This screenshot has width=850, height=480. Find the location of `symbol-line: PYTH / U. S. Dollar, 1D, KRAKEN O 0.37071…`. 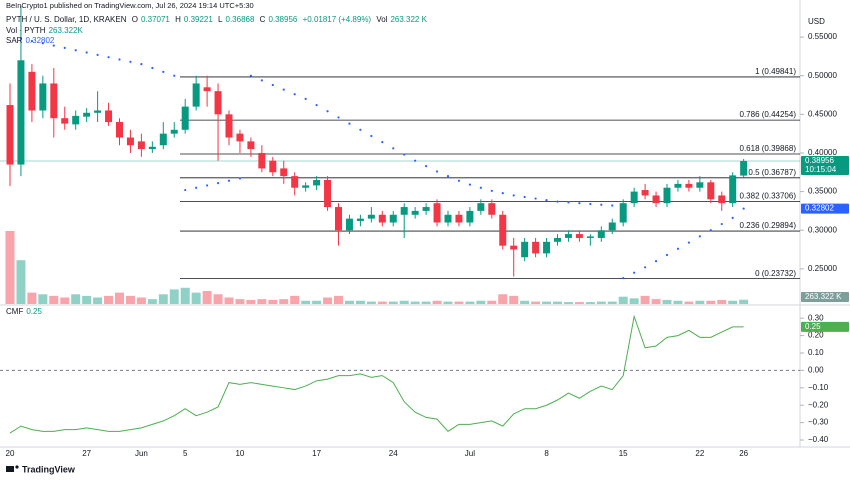

symbol-line: PYTH / U. S. Dollar, 1D, KRAKEN O 0.37071… is located at coordinates (218, 19).